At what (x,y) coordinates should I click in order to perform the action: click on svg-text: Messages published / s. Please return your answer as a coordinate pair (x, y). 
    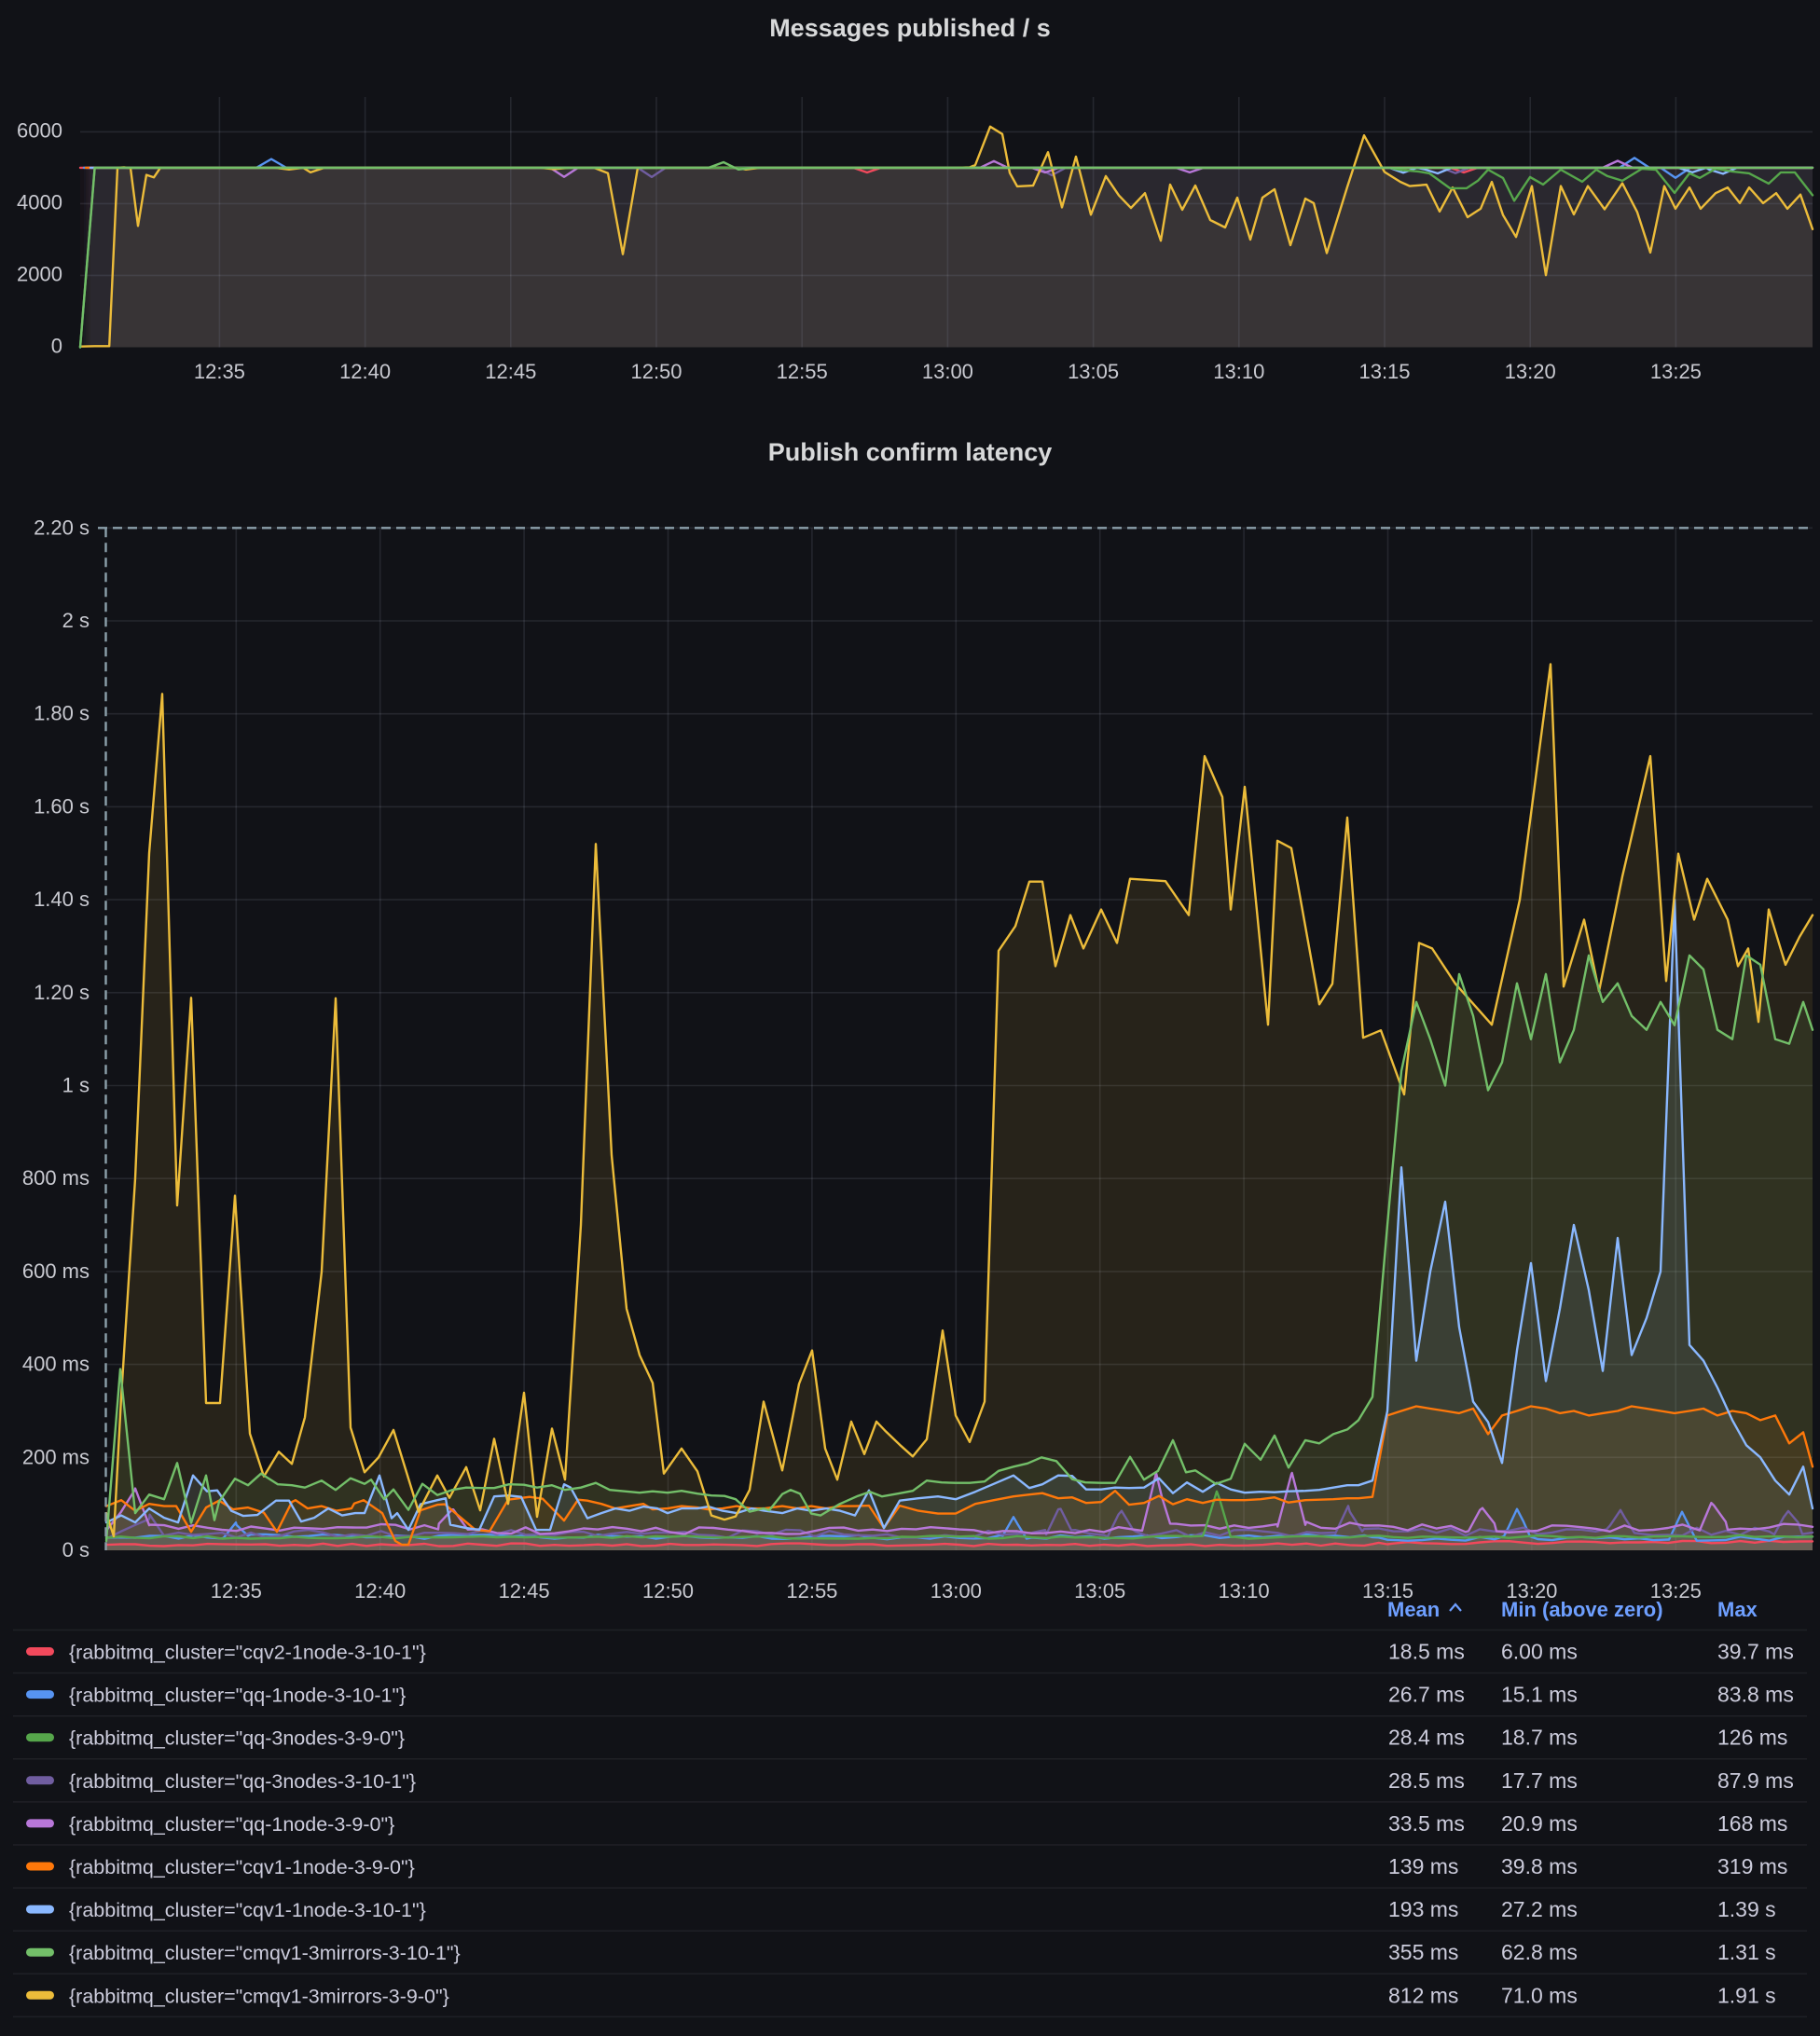
    Looking at the image, I should click on (910, 28).